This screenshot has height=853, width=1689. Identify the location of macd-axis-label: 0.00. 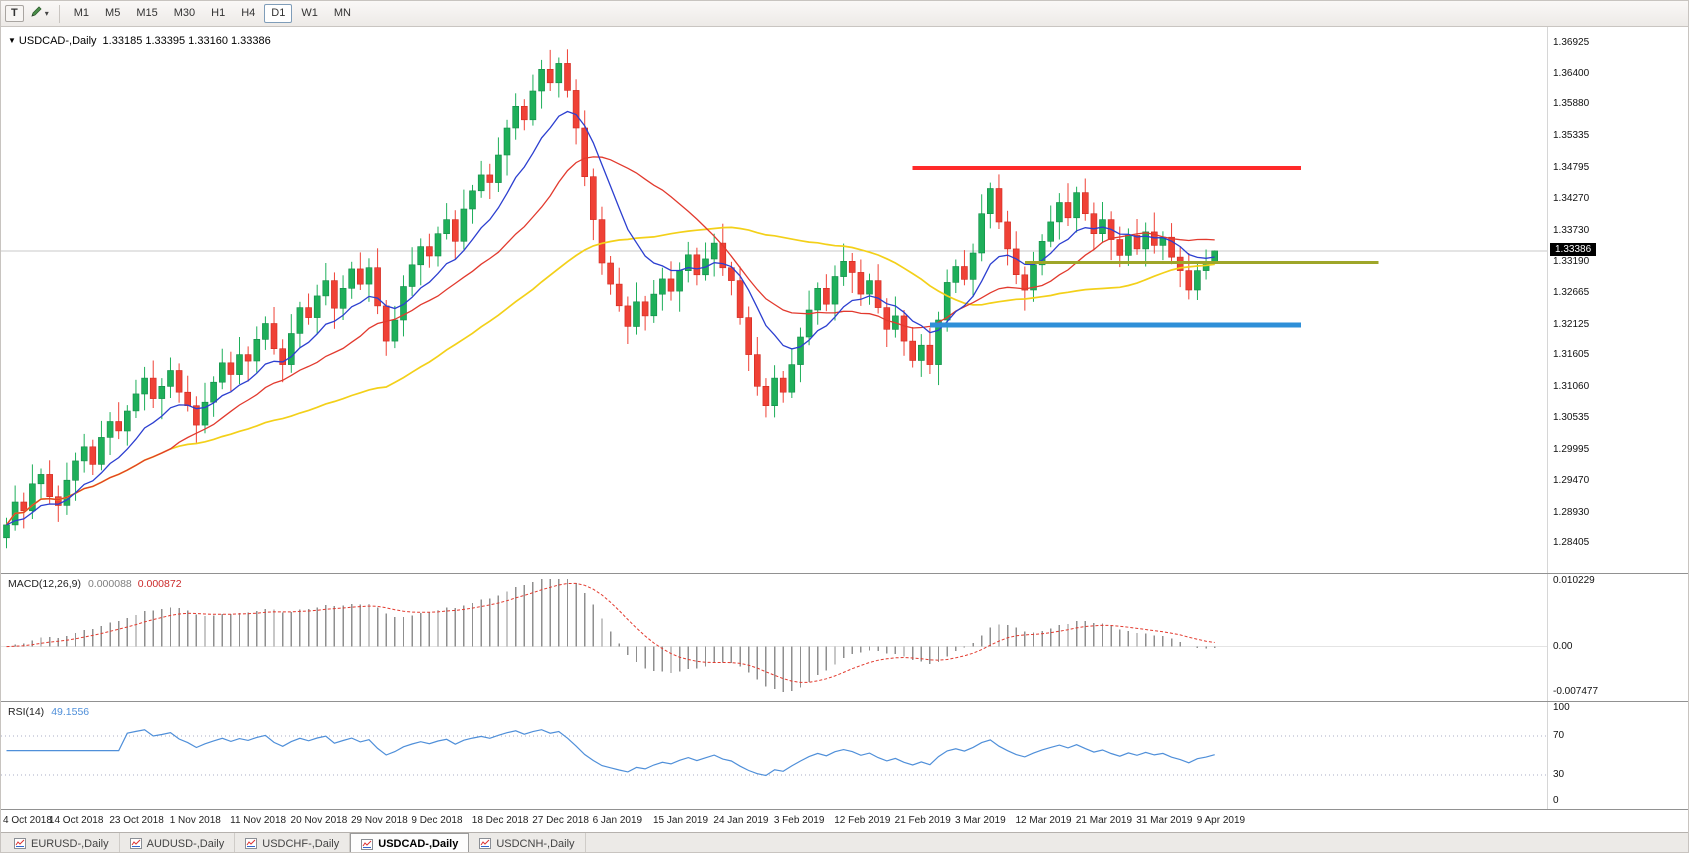
(1563, 646).